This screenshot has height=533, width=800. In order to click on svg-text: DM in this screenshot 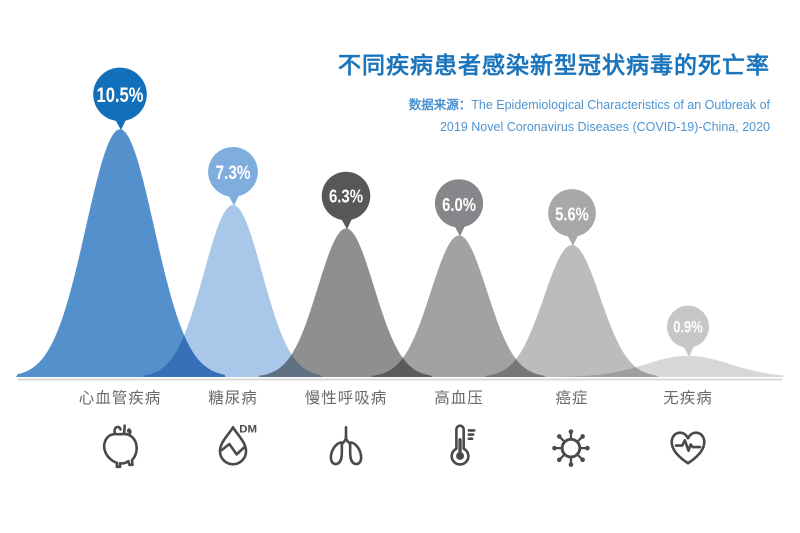, I will do `click(248, 430)`.